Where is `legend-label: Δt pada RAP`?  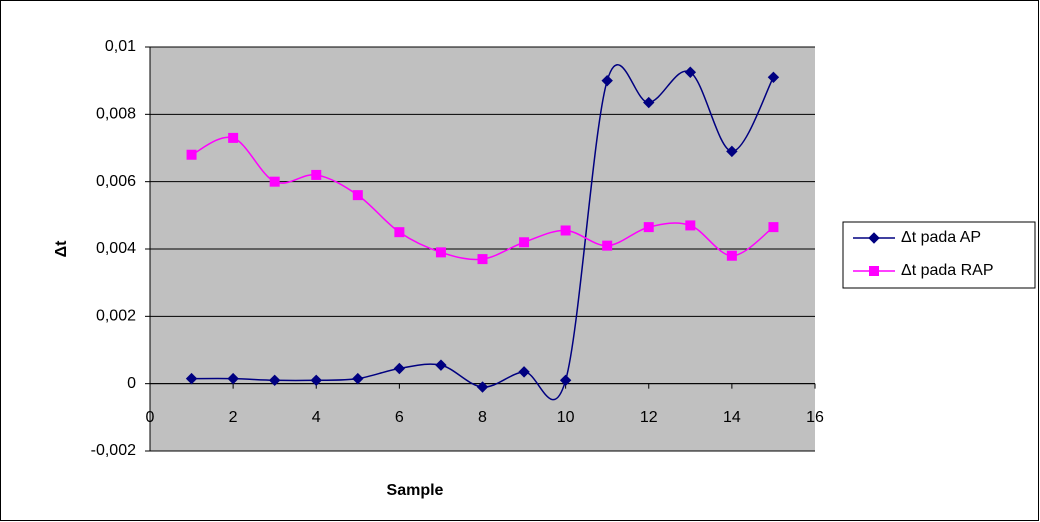 legend-label: Δt pada RAP is located at coordinates (947, 270).